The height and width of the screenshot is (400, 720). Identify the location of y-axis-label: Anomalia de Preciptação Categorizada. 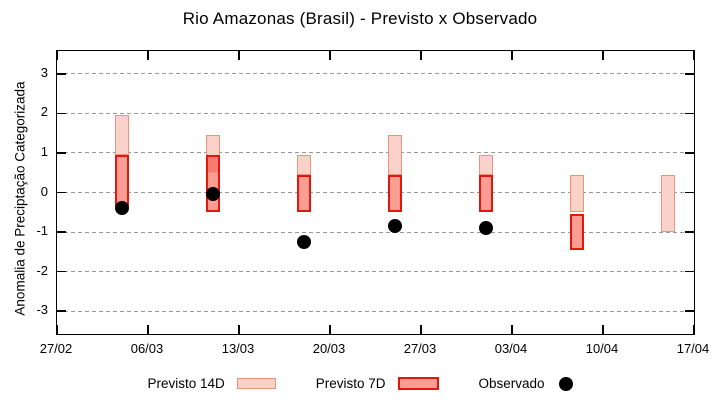
(20, 198).